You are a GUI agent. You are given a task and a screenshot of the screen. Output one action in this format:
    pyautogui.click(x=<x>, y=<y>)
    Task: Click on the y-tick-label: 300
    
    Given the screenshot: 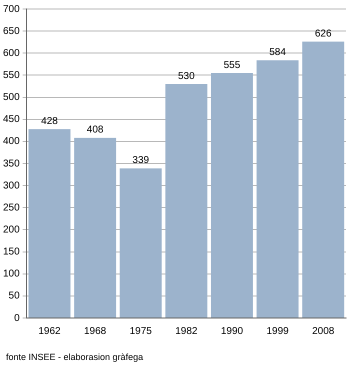 What is the action you would take?
    pyautogui.click(x=11, y=186)
    